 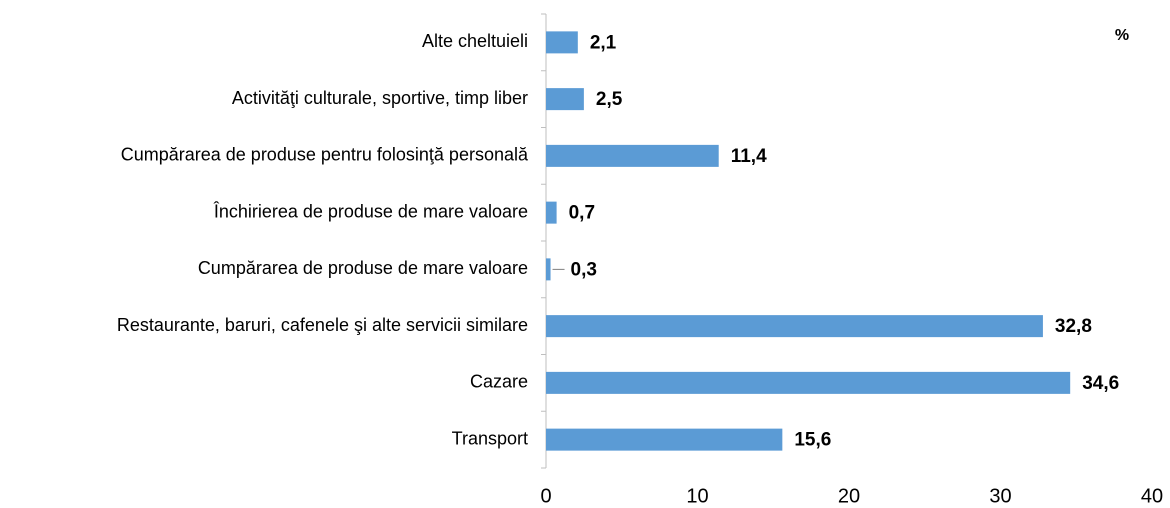 What do you see at coordinates (749, 156) in the screenshot?
I see `value-label: 11,4` at bounding box center [749, 156].